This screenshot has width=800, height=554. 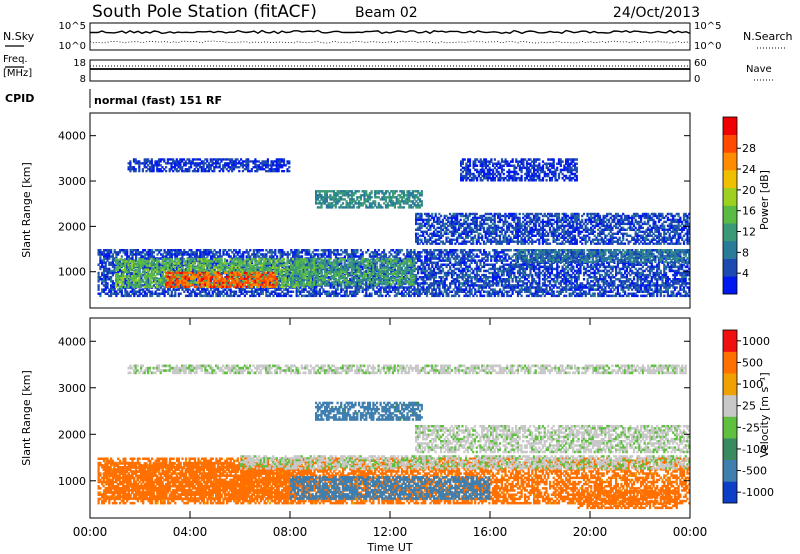 I want to click on x-tick-label-5: 20:00, so click(x=590, y=532).